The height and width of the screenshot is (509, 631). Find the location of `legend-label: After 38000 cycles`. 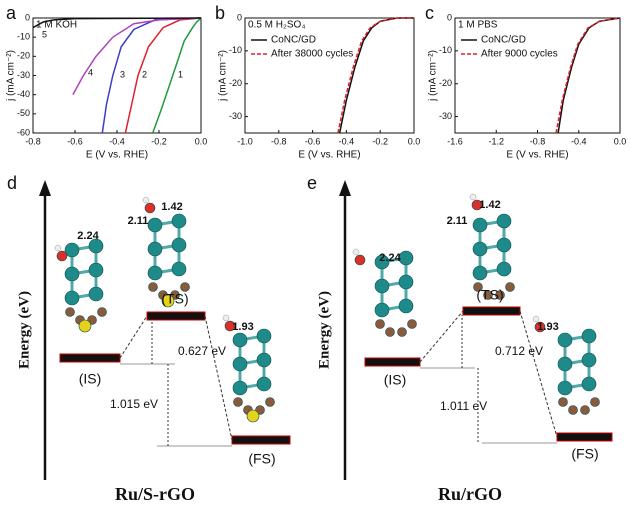

legend-label: After 38000 cycles is located at coordinates (312, 54).